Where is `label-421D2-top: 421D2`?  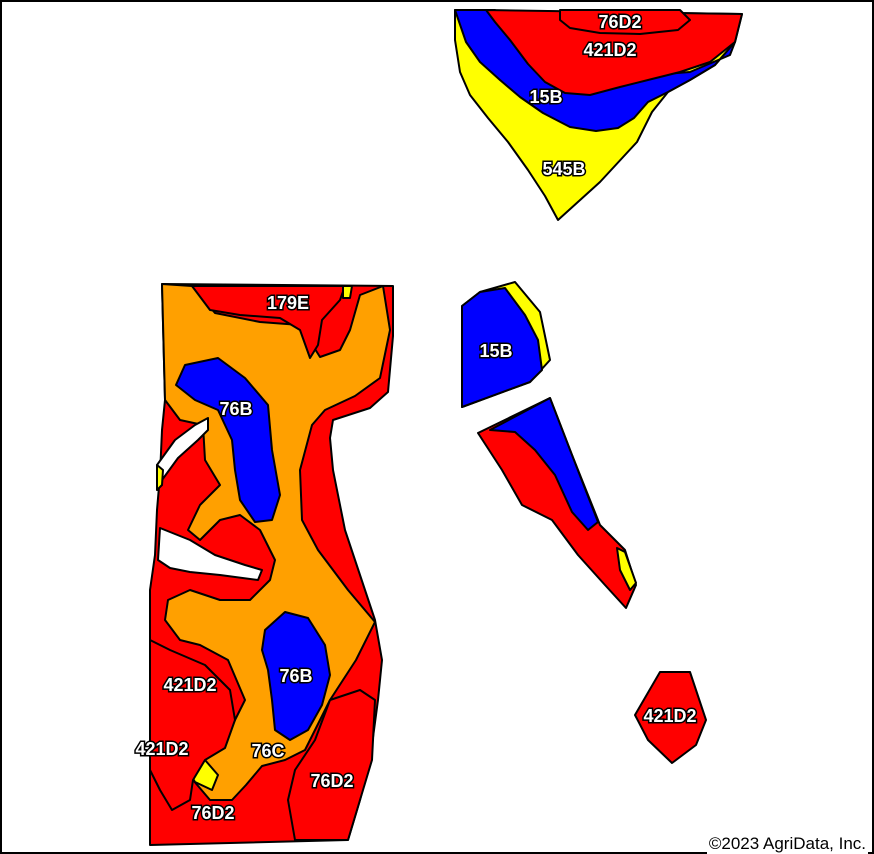
label-421D2-top: 421D2 is located at coordinates (609, 50).